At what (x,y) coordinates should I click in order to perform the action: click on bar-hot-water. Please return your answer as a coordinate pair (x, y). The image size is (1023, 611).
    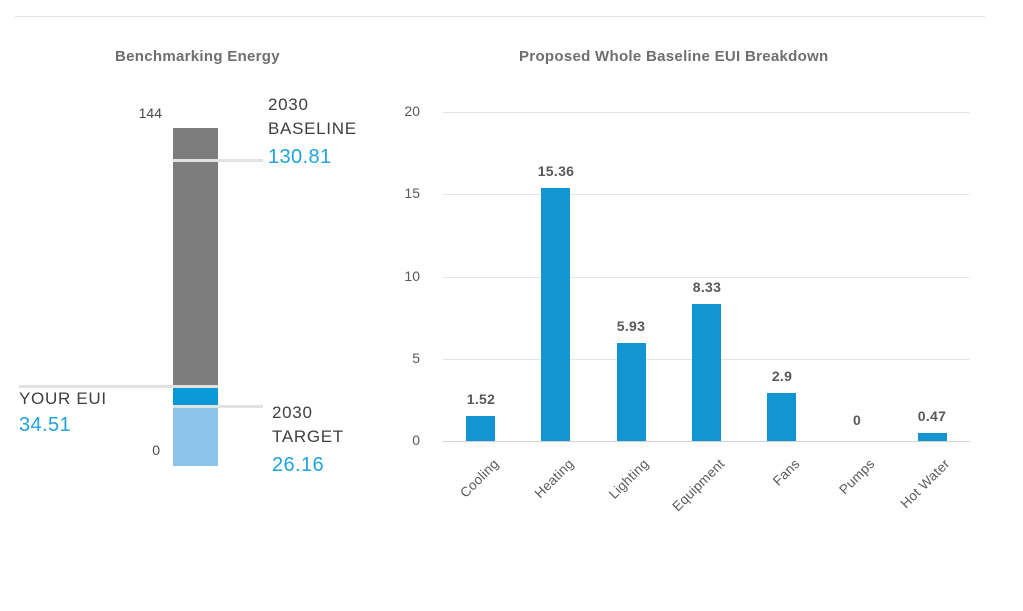
    Looking at the image, I should click on (932, 437).